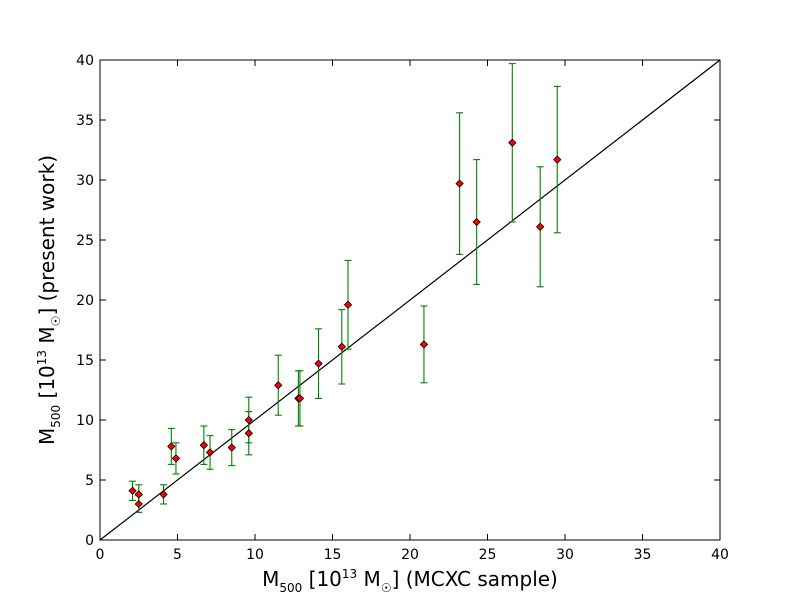 The image size is (800, 600). What do you see at coordinates (47, 312) in the screenshot?
I see `y-axis-label-bracket-close: ]` at bounding box center [47, 312].